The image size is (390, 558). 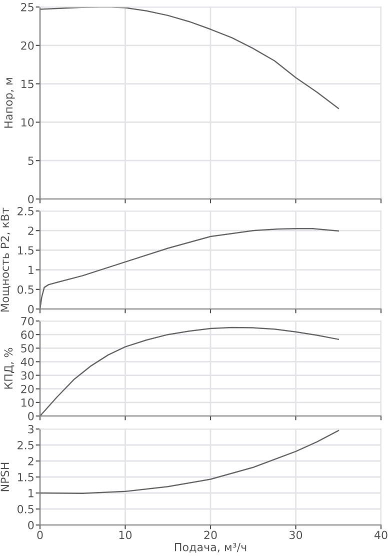 What do you see at coordinates (28, 84) in the screenshot?
I see `y-tick-label: 15` at bounding box center [28, 84].